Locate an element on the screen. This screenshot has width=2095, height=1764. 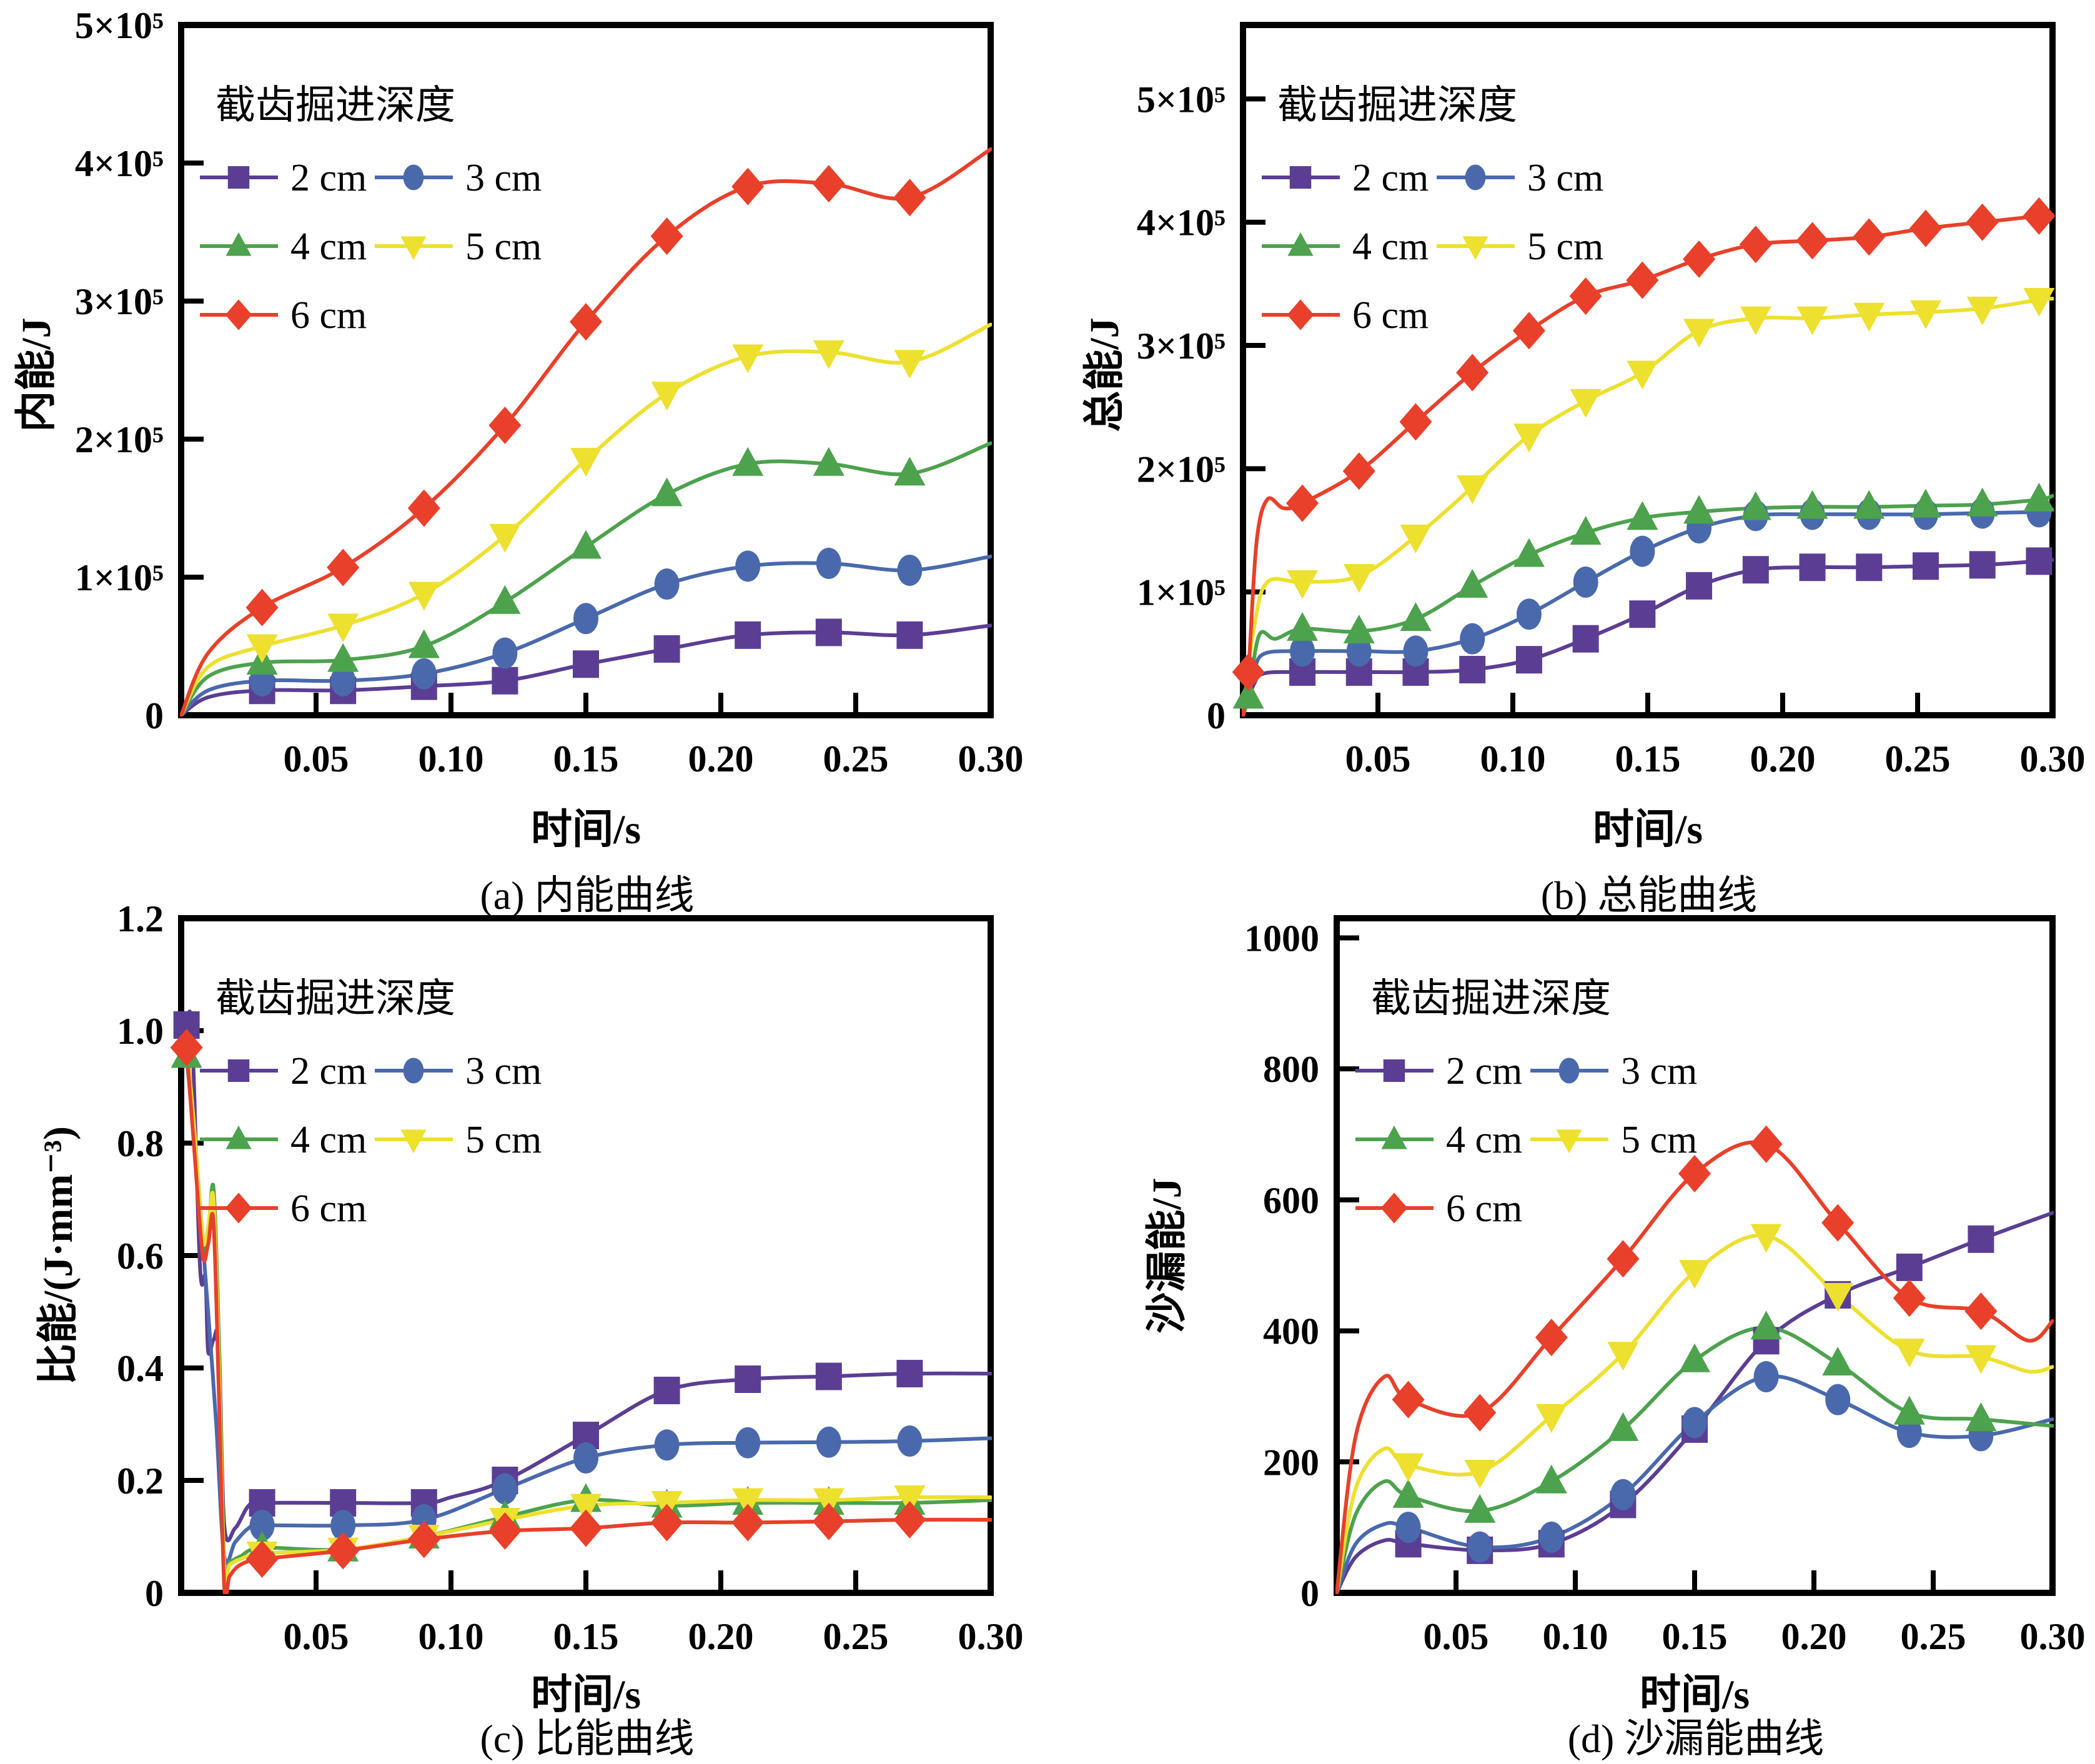
y-tick-label: 1.0 is located at coordinates (140, 1031).